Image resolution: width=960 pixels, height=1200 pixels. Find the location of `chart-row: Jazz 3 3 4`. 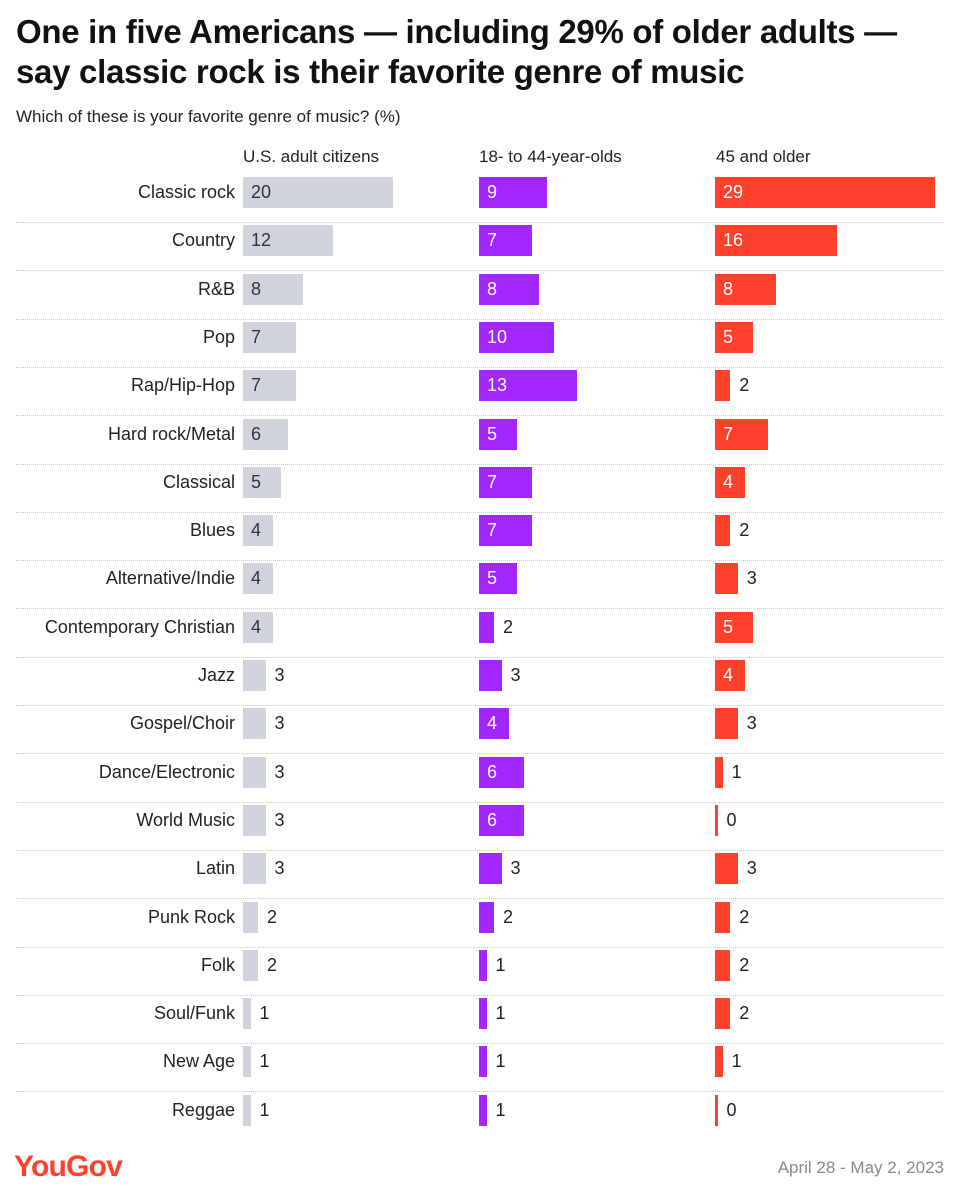

chart-row: Jazz 3 3 4 is located at coordinates (480, 682).